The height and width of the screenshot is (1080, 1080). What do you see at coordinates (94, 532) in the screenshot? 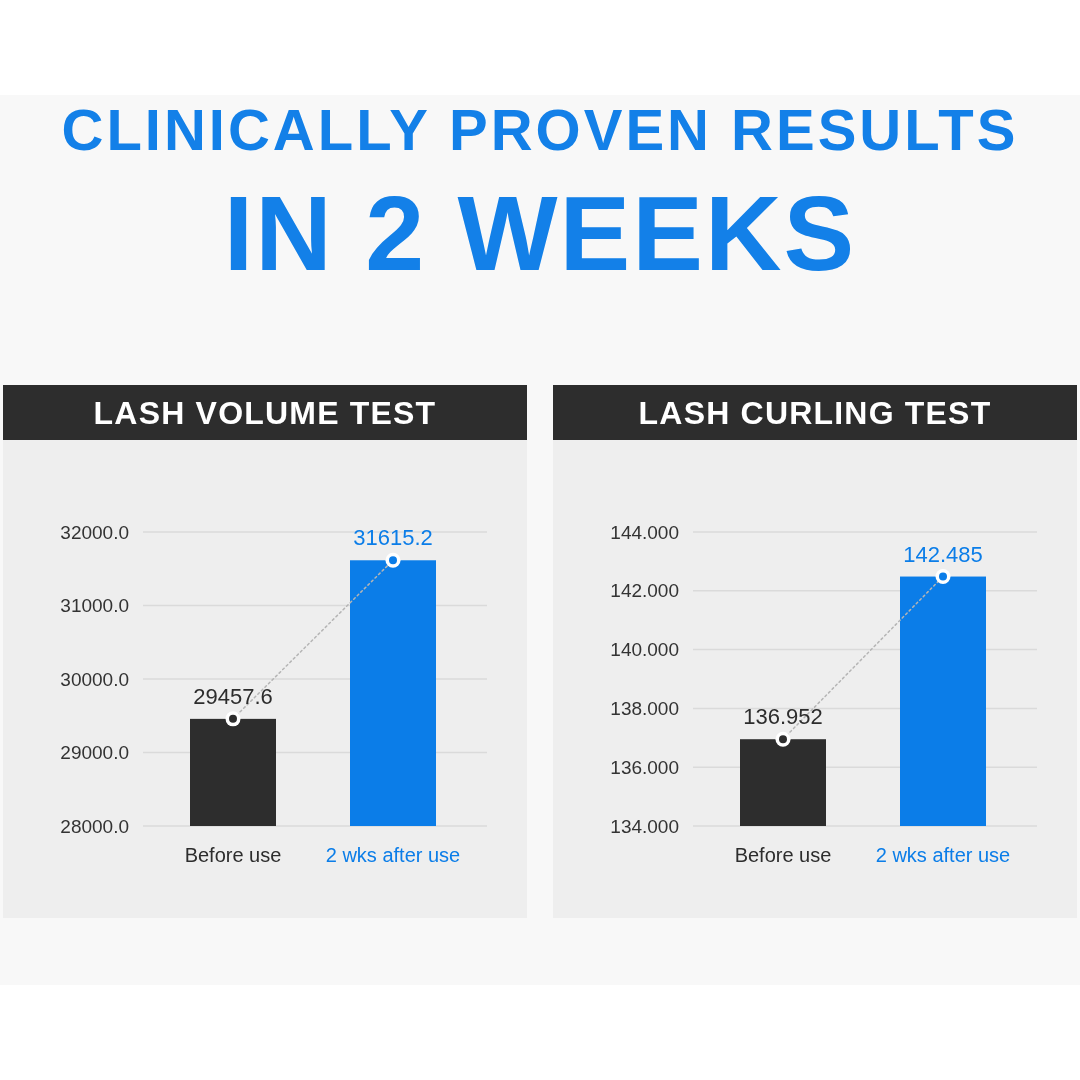
I see `y-tick-label: 32000.0` at bounding box center [94, 532].